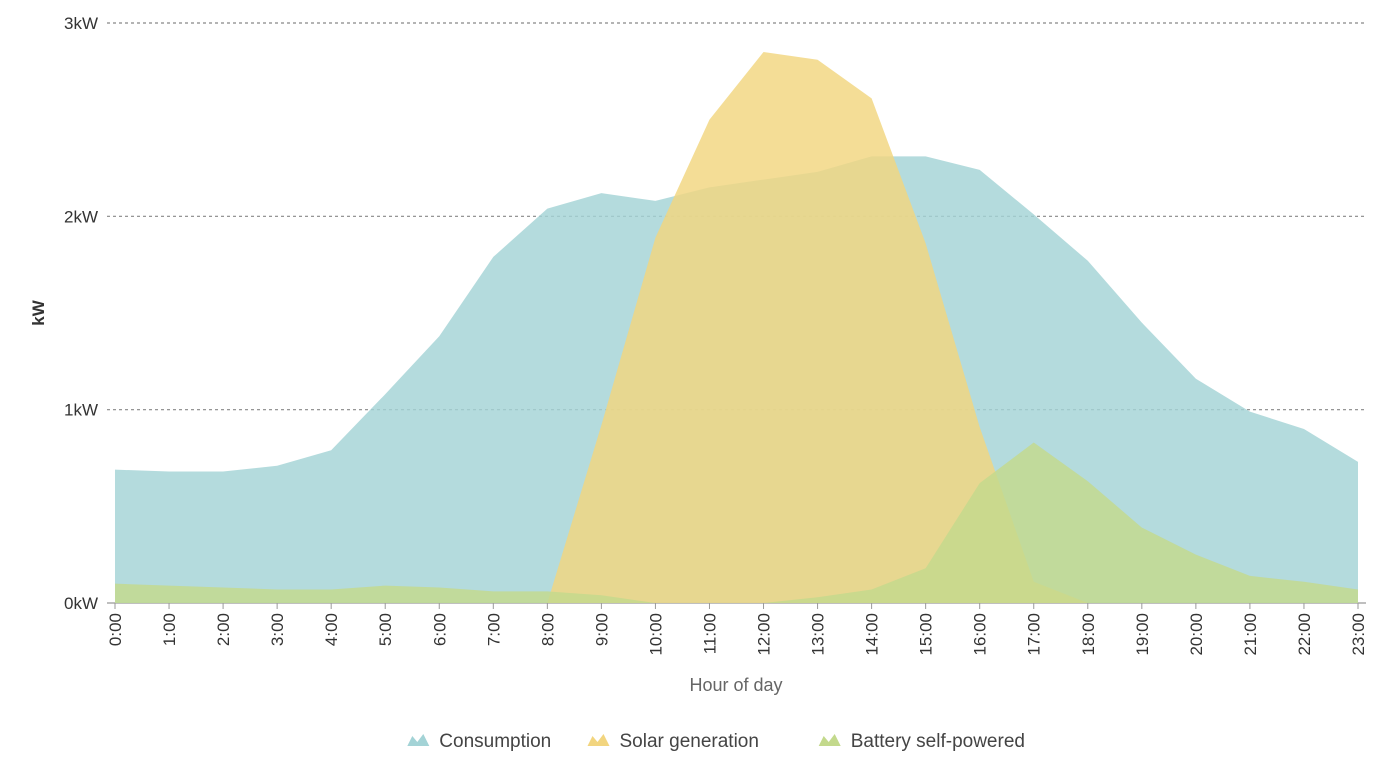 Image resolution: width=1390 pixels, height=774 pixels. What do you see at coordinates (331, 629) in the screenshot?
I see `x-tick-label: 4:00` at bounding box center [331, 629].